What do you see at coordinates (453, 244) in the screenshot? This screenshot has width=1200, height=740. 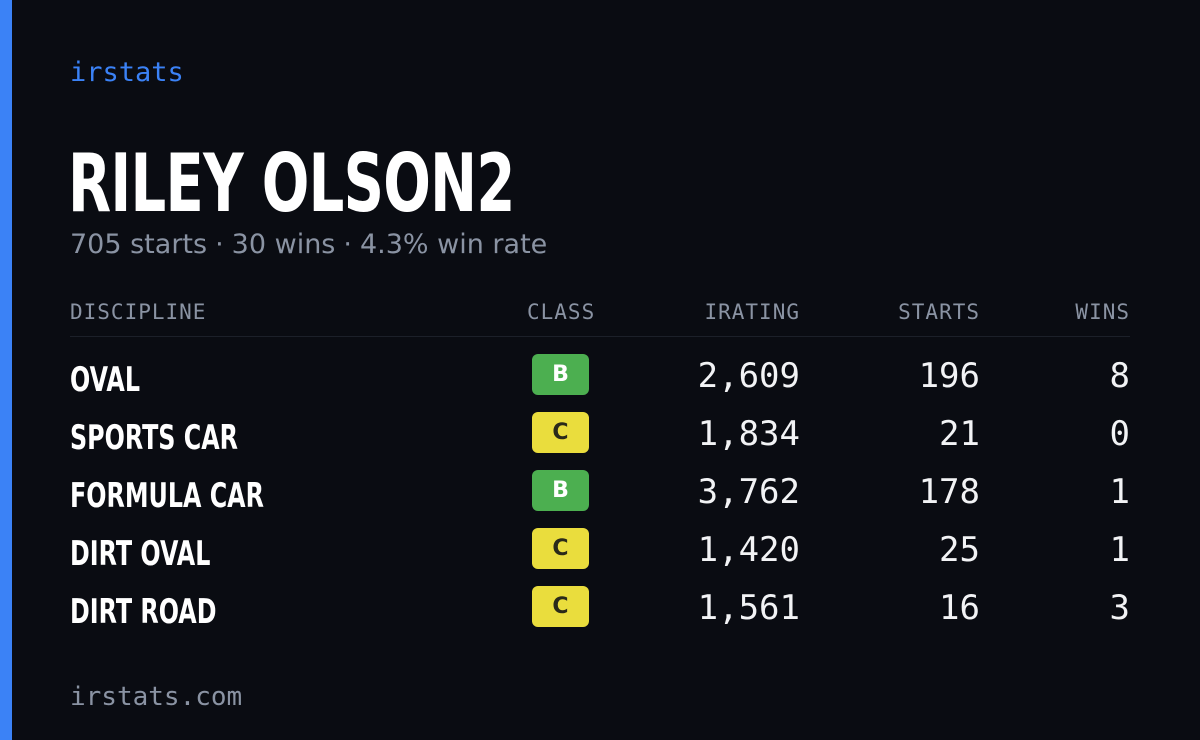 I see `win-rate-summary: 4.3% win rate` at bounding box center [453, 244].